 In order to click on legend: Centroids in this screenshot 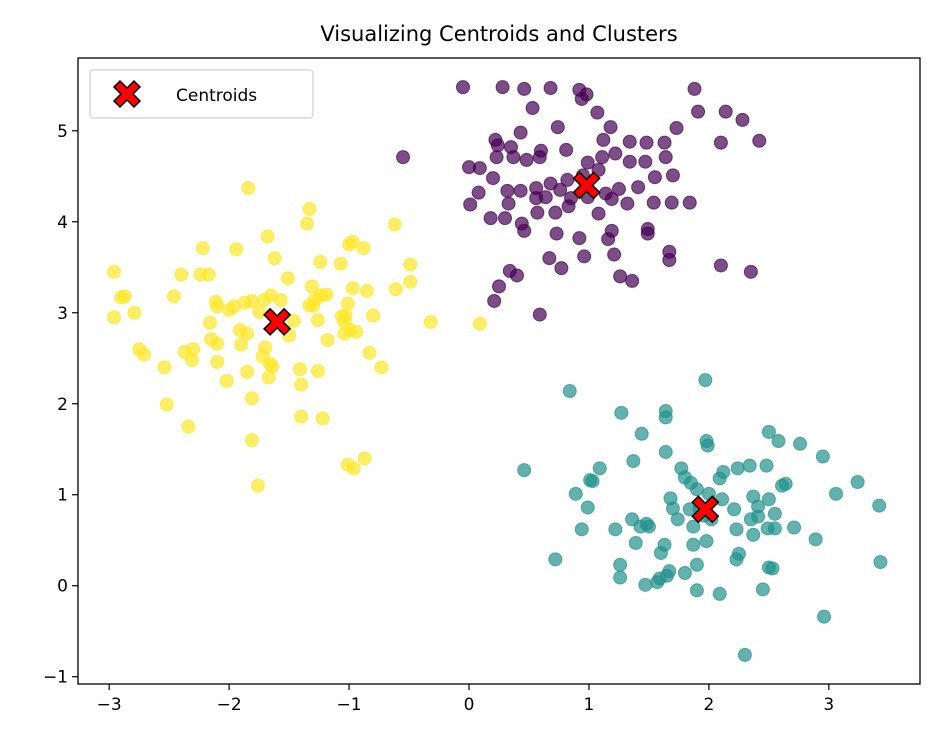, I will do `click(201, 94)`.